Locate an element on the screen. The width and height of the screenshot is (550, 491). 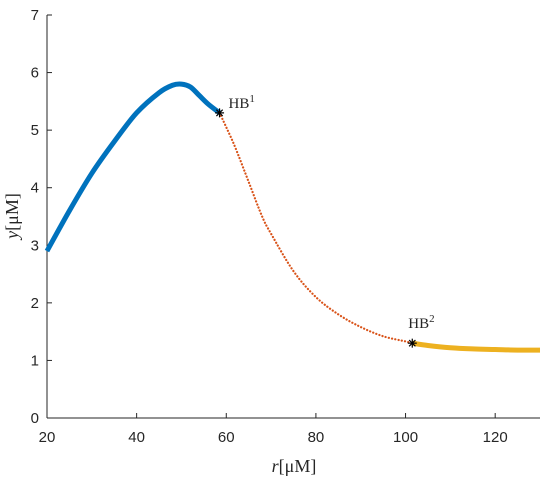
y-tick-label: 0 is located at coordinates (35, 418).